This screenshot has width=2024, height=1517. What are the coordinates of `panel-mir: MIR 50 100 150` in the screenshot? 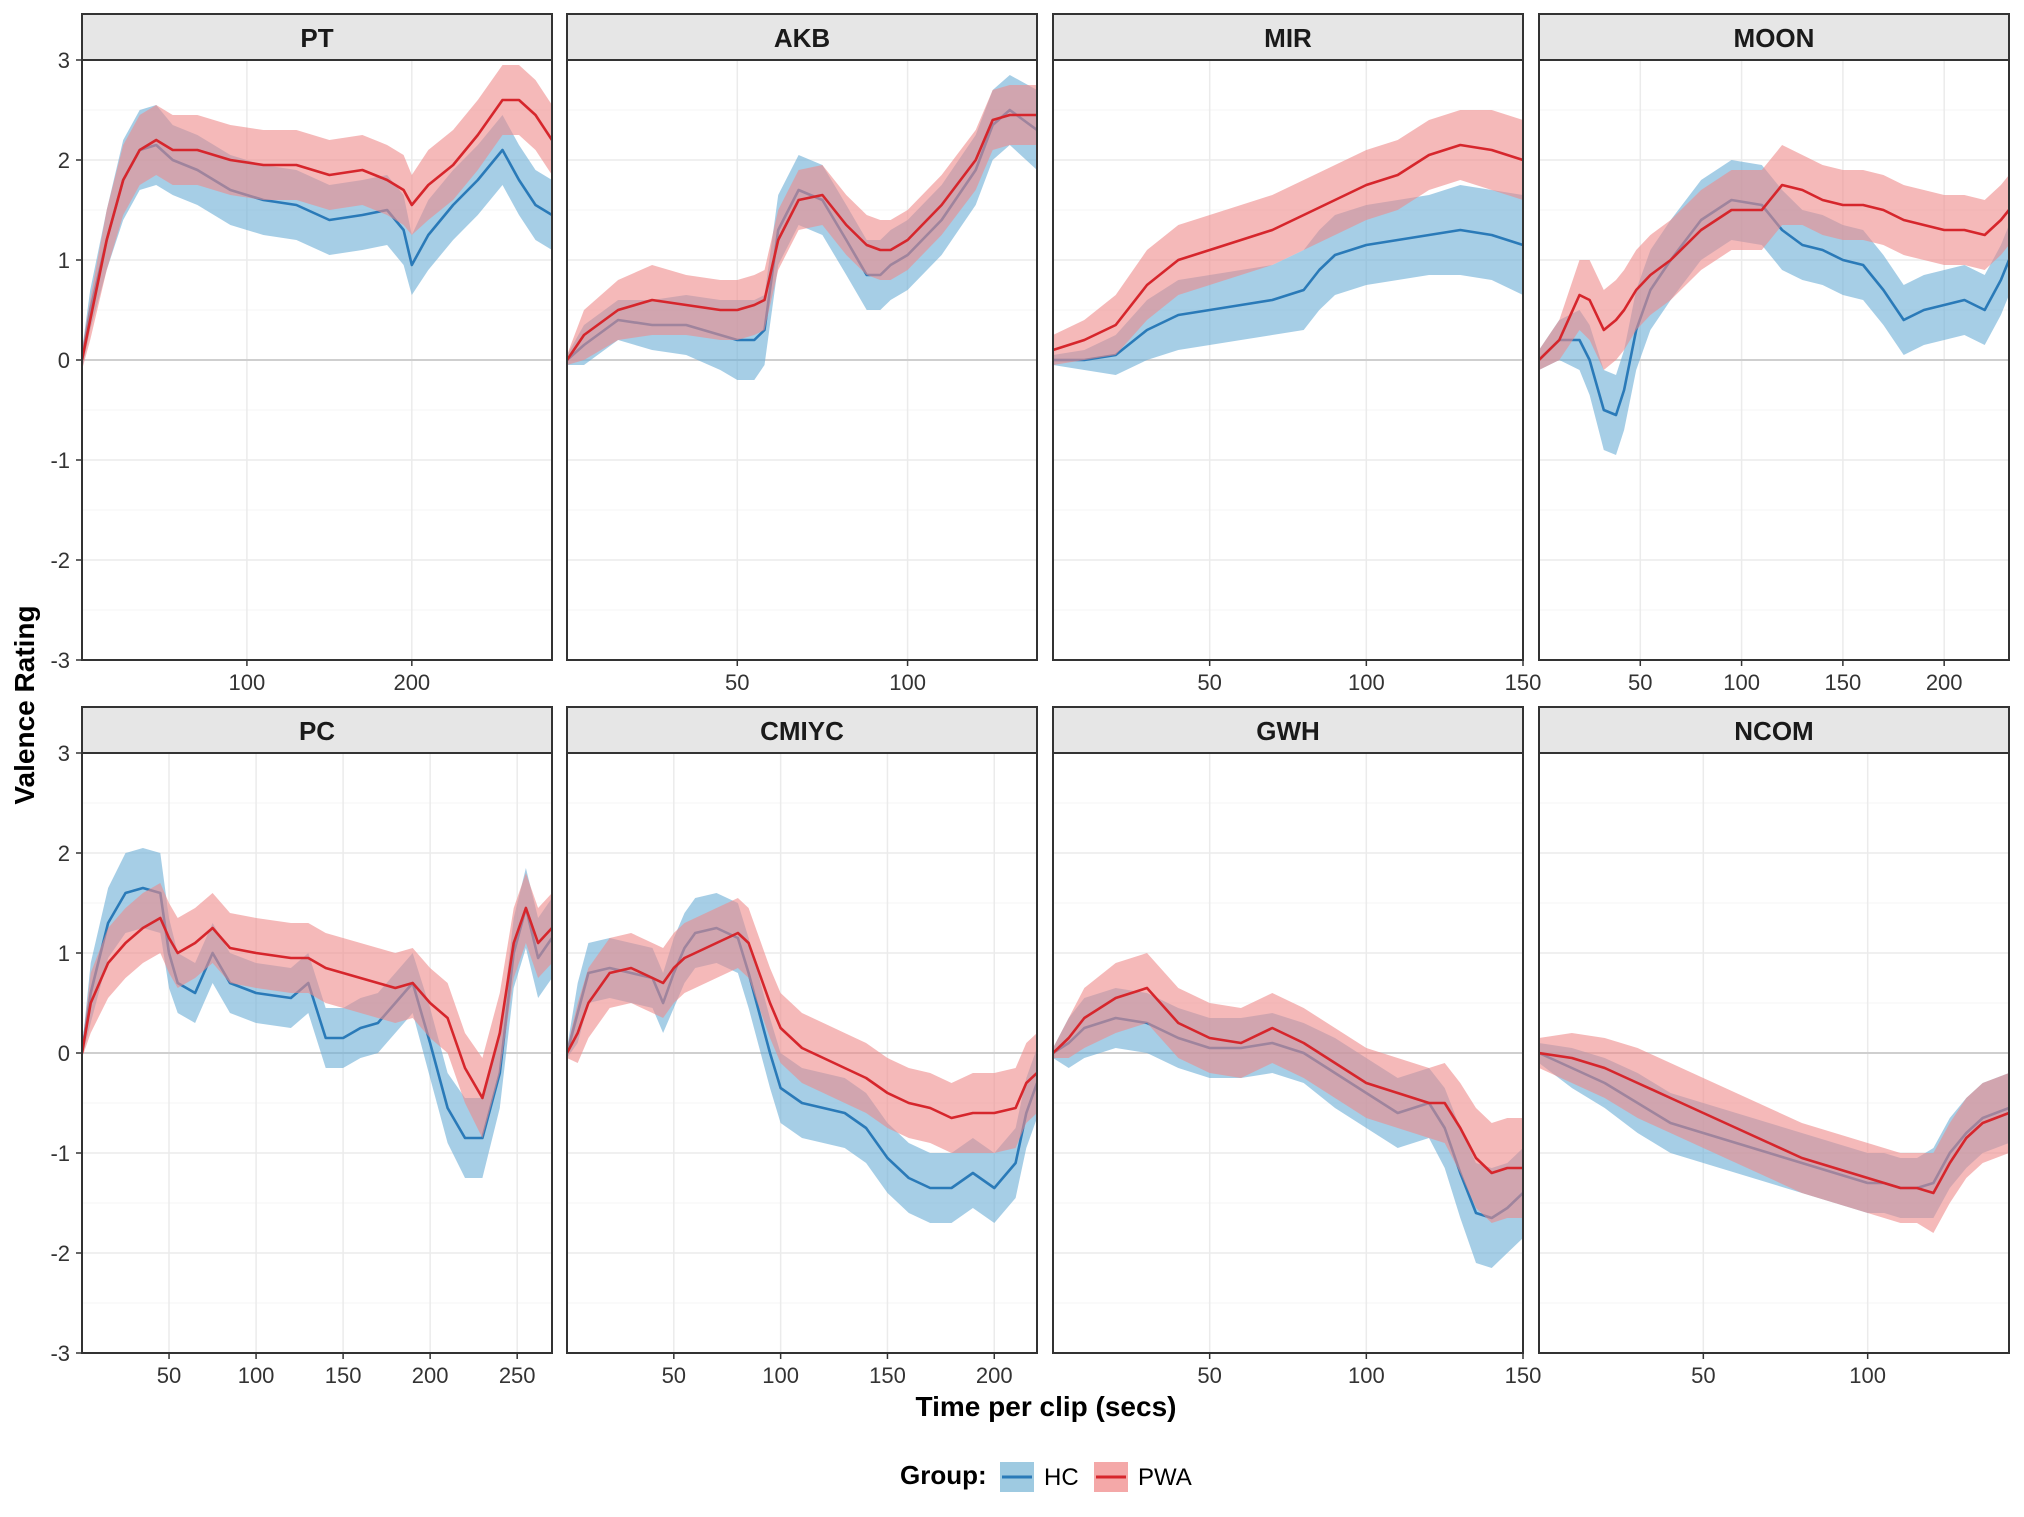 It's located at (1297, 354).